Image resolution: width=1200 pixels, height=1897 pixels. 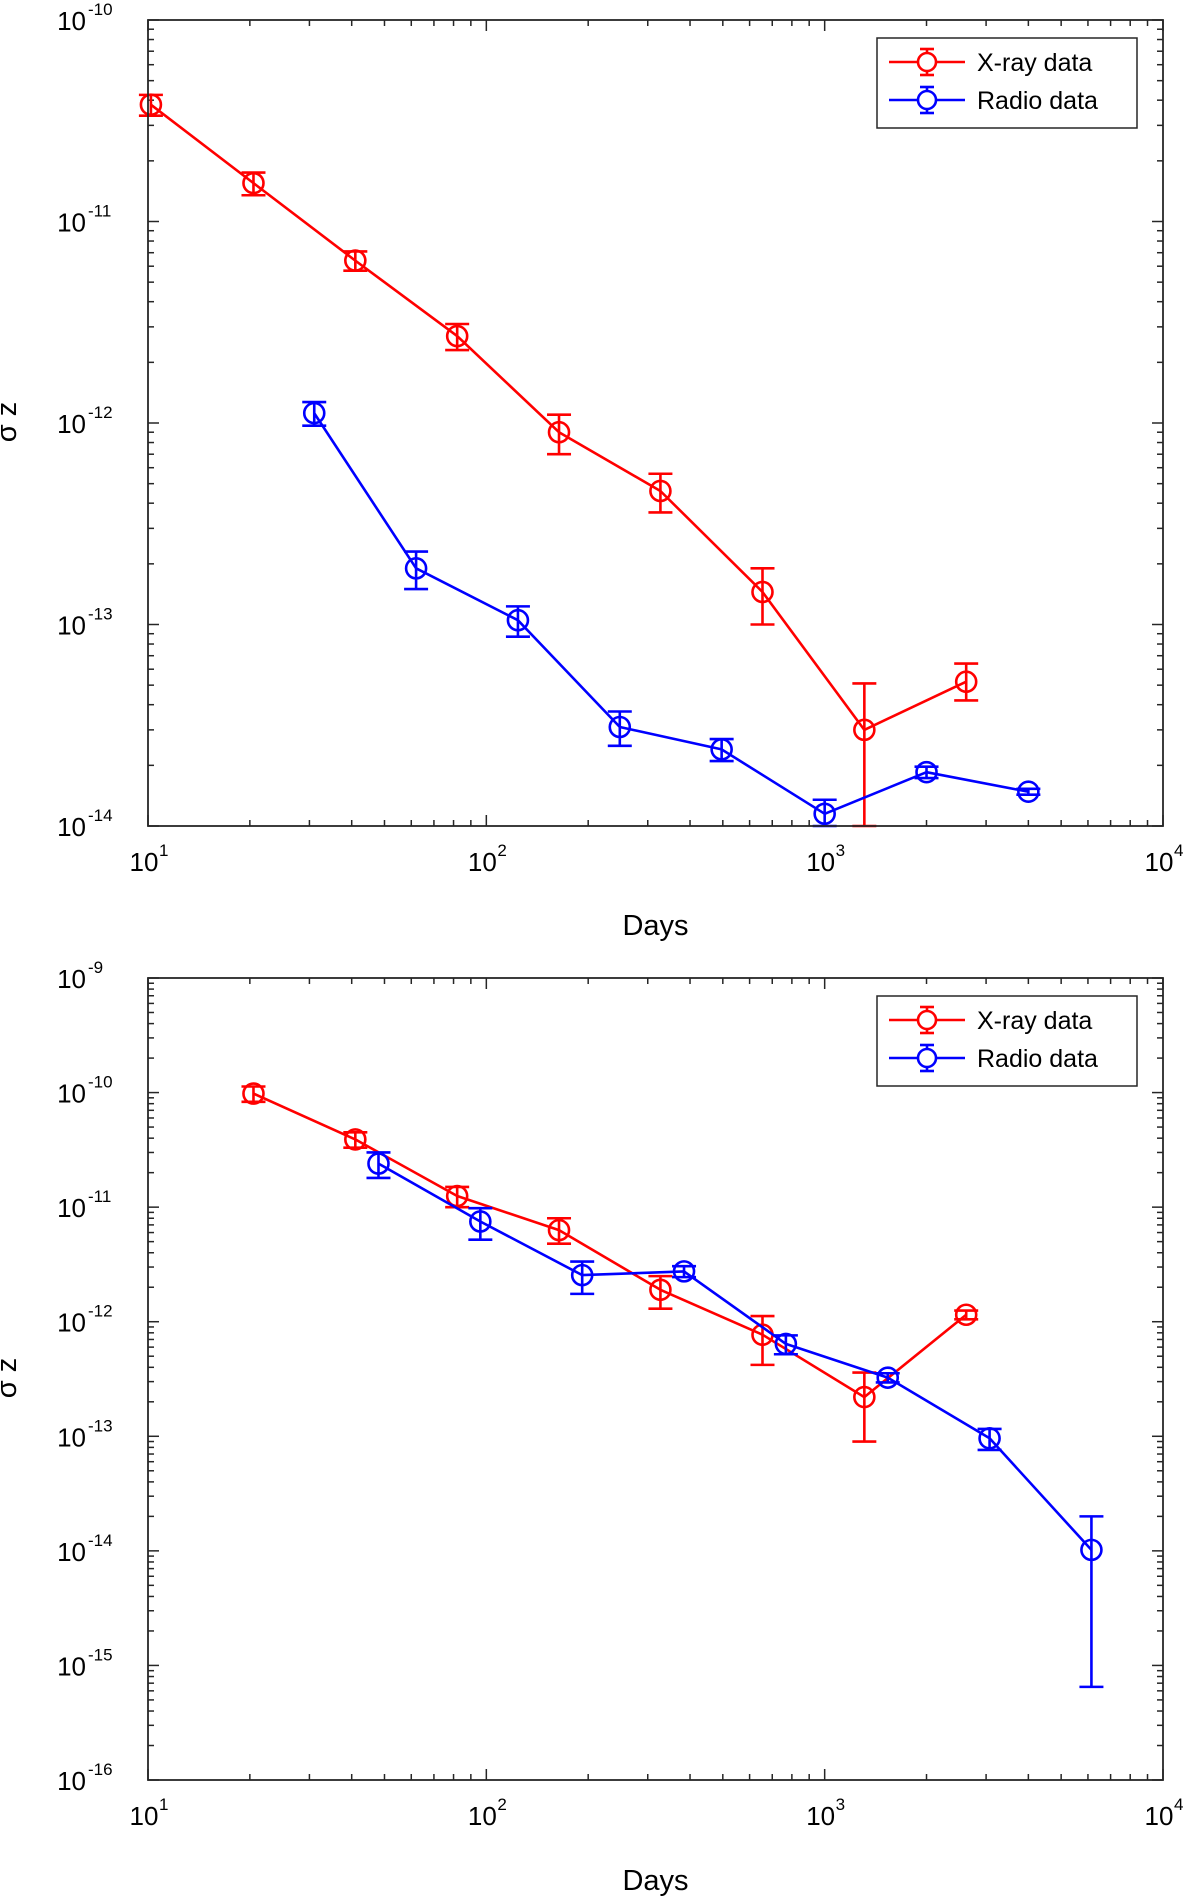 I want to click on y-tick-label: 10 -9, so click(x=80, y=976).